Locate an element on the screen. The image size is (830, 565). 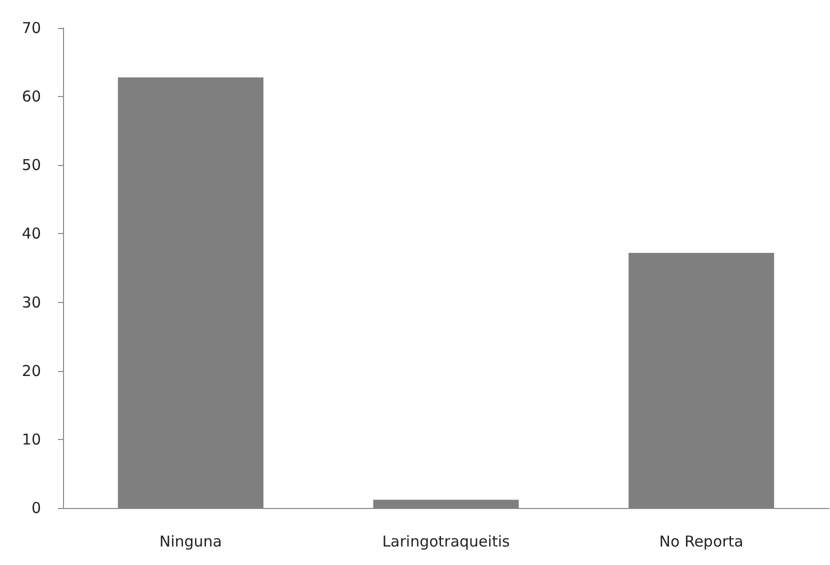
y-tick-label: 0 is located at coordinates (36, 508).